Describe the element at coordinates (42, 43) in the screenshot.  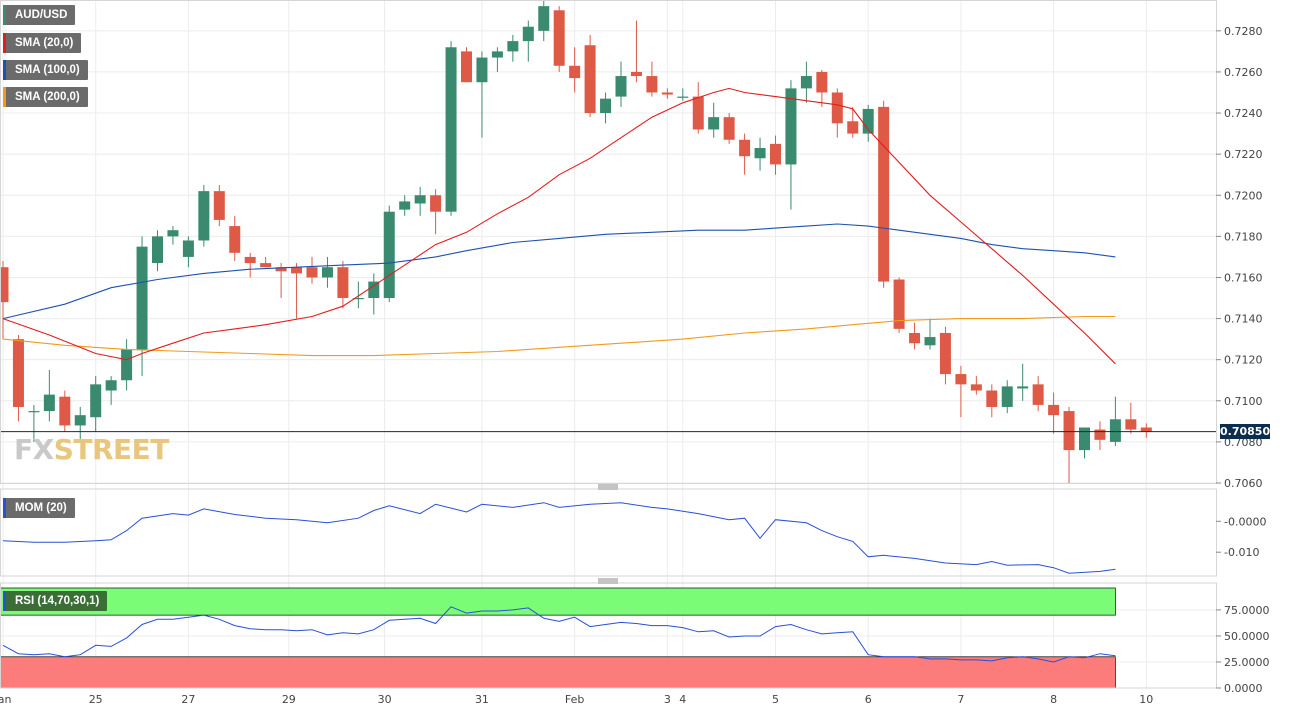
I see `legend-sma20: SMA (20,0)` at that location.